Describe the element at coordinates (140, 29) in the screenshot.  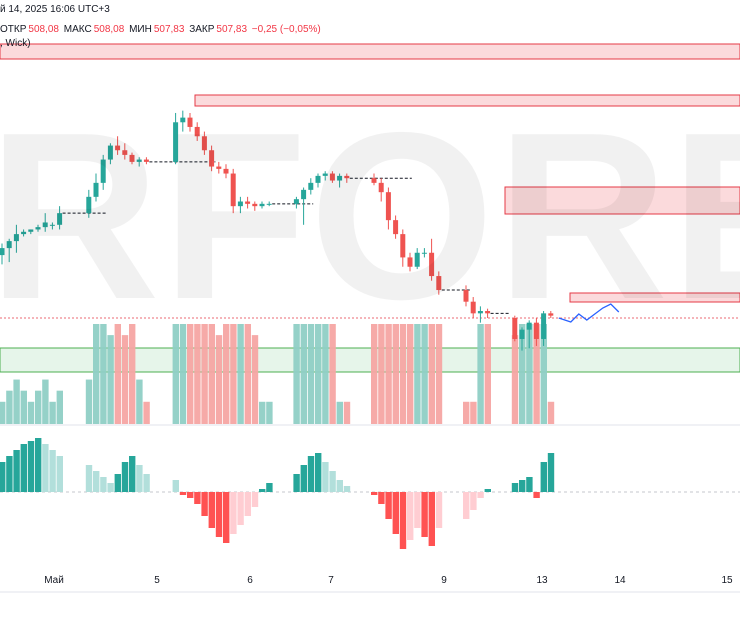
I see `low-label: МИН` at that location.